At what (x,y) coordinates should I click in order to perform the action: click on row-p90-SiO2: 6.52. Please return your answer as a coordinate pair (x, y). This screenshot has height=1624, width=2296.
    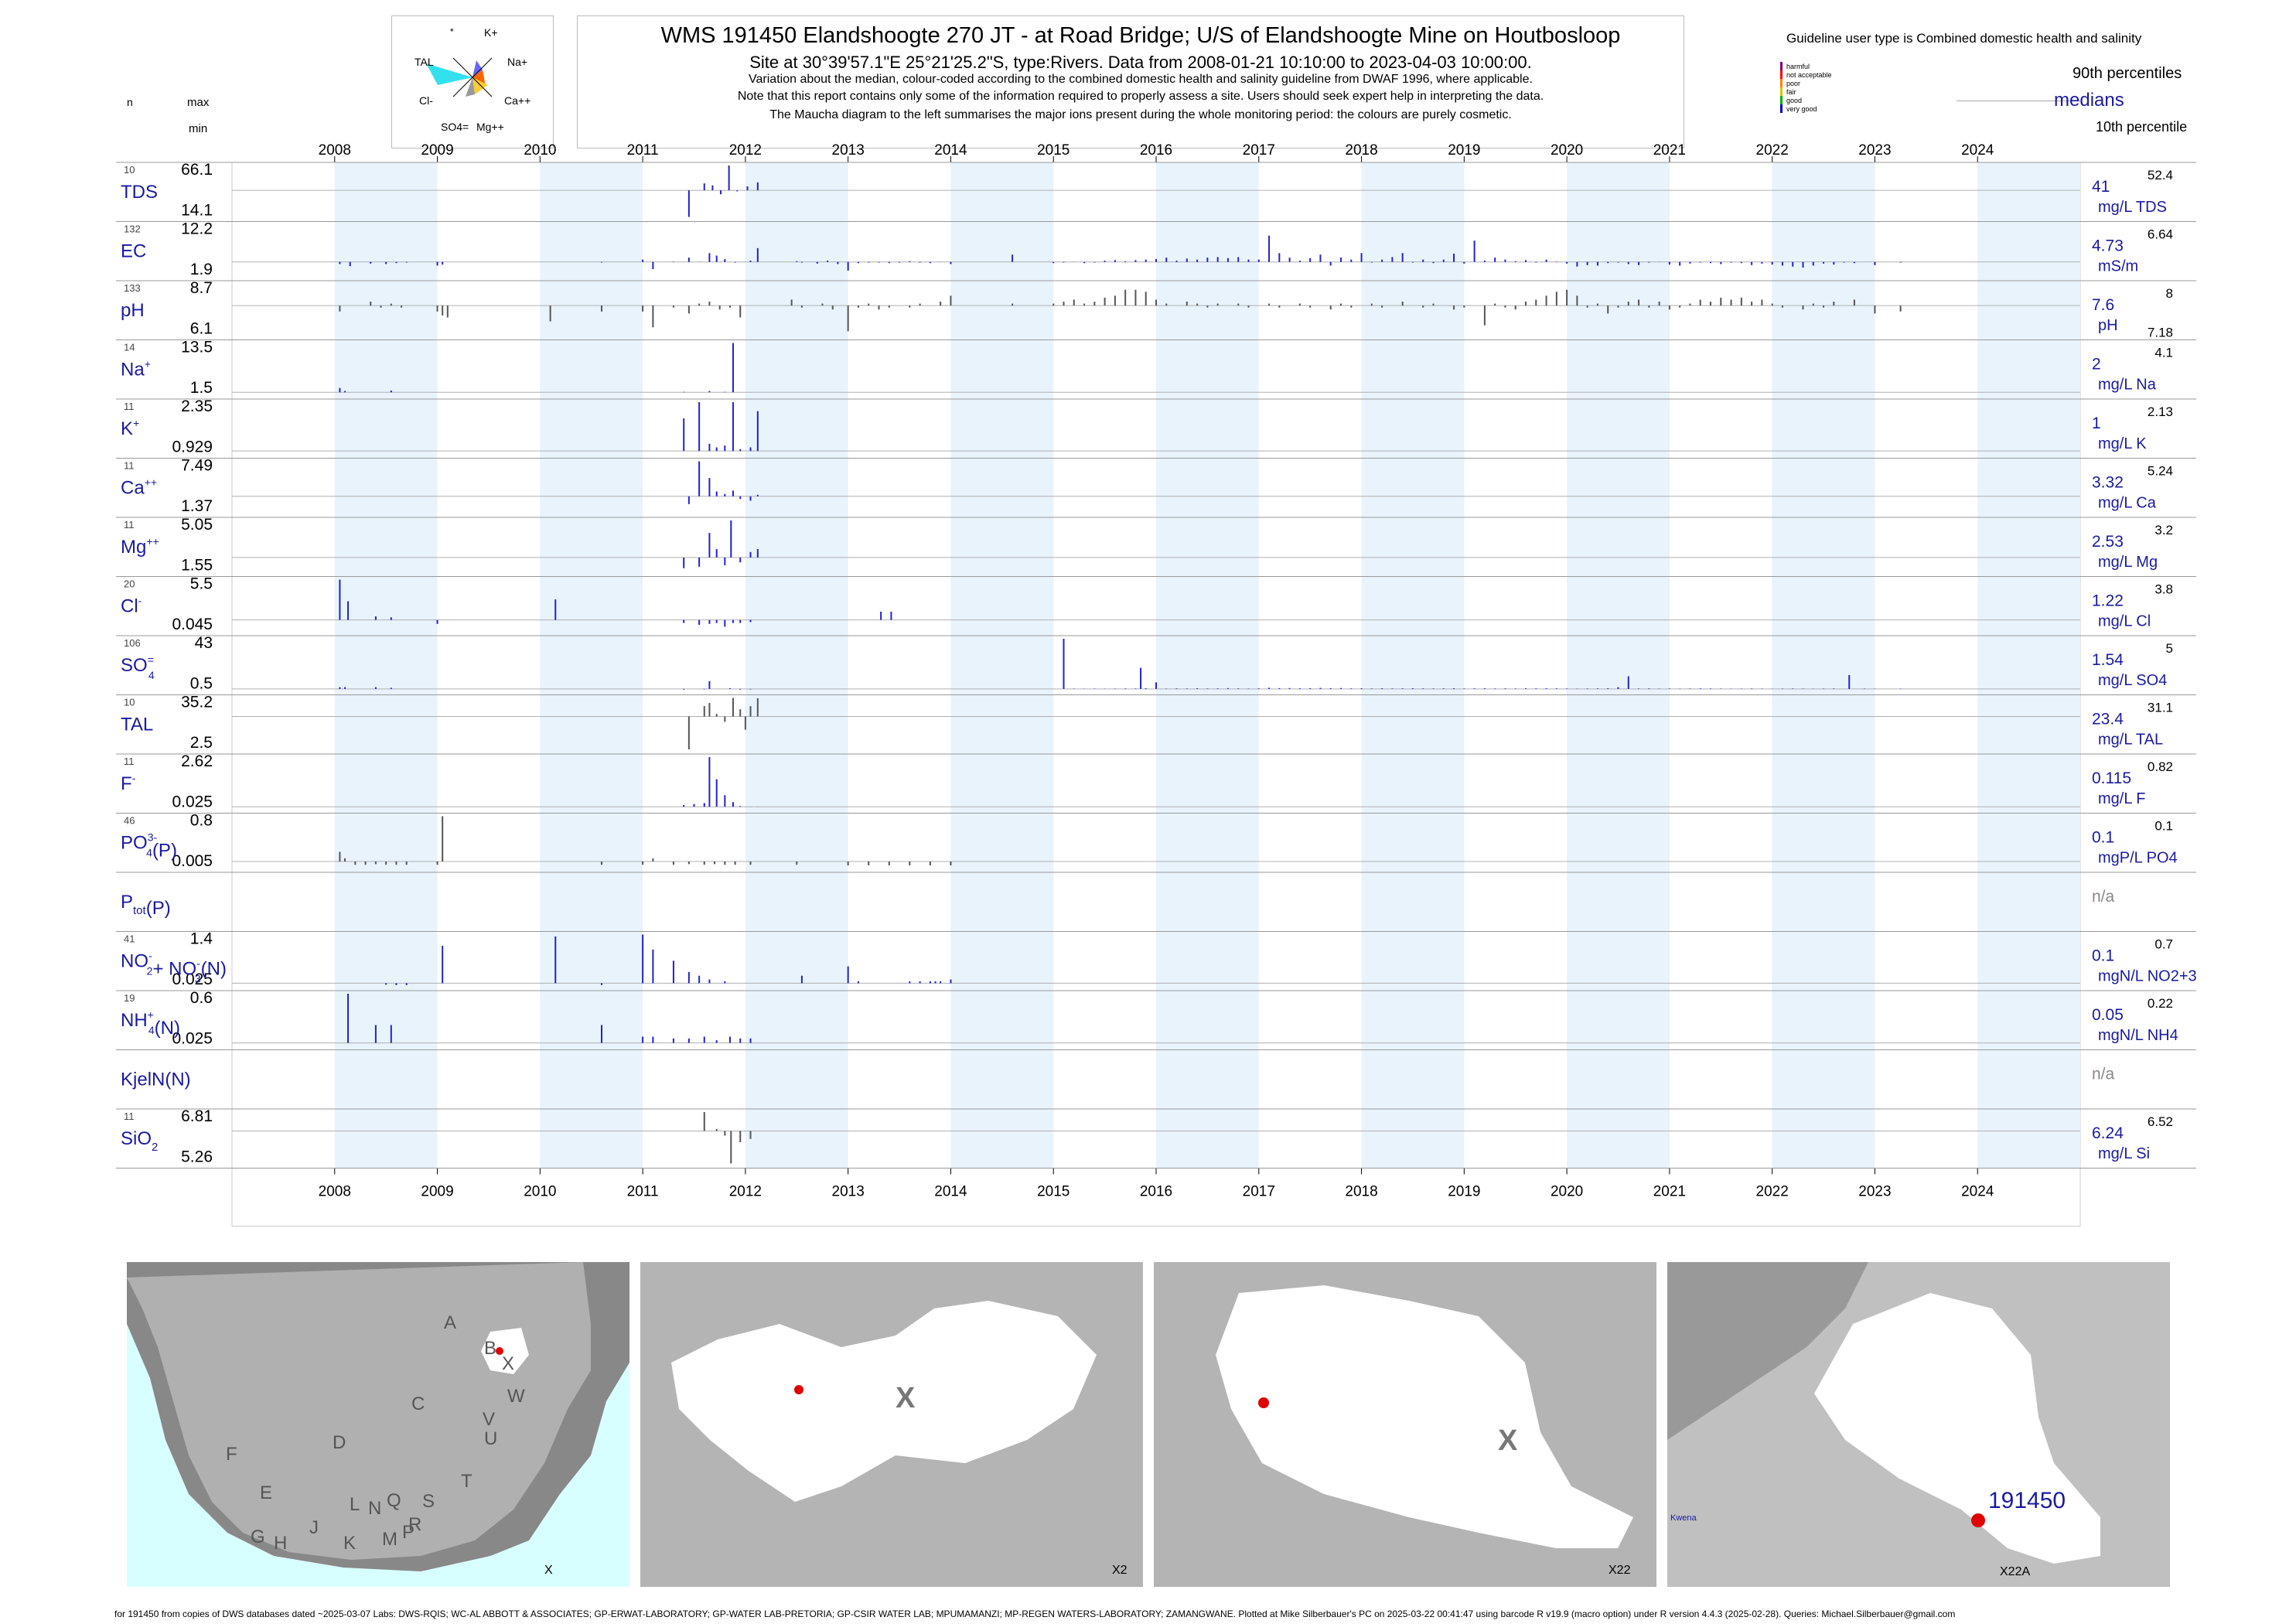
    Looking at the image, I should click on (2160, 1121).